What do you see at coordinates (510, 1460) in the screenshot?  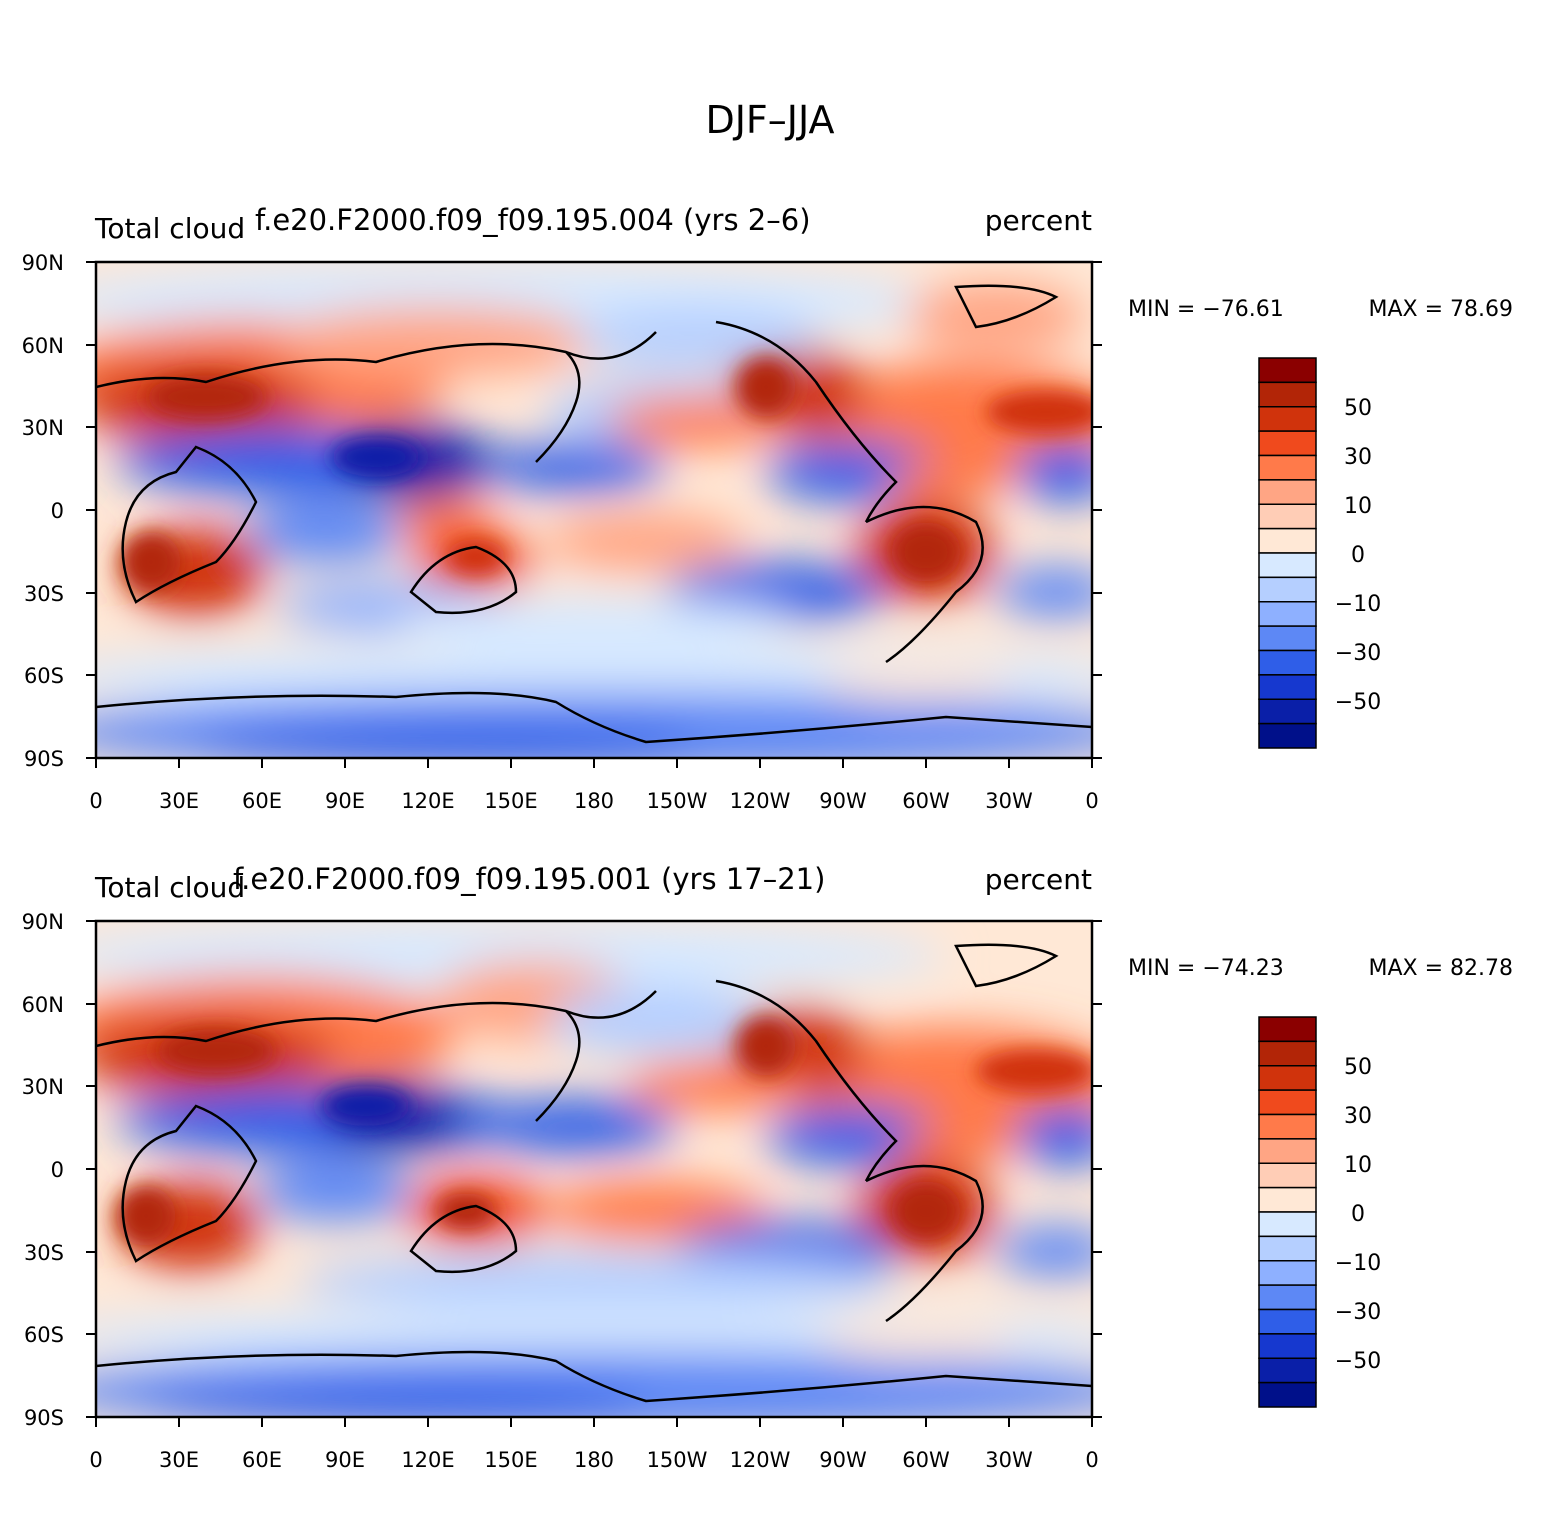 I see `lon-label: 150E` at bounding box center [510, 1460].